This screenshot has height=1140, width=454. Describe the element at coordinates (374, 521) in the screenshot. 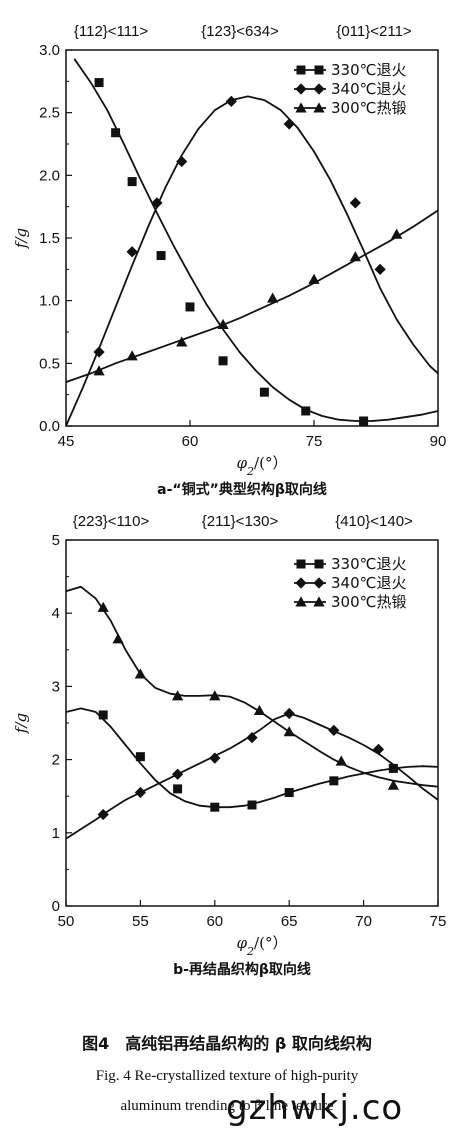

I see `chart-b-orientation-label: {410}<140>` at that location.